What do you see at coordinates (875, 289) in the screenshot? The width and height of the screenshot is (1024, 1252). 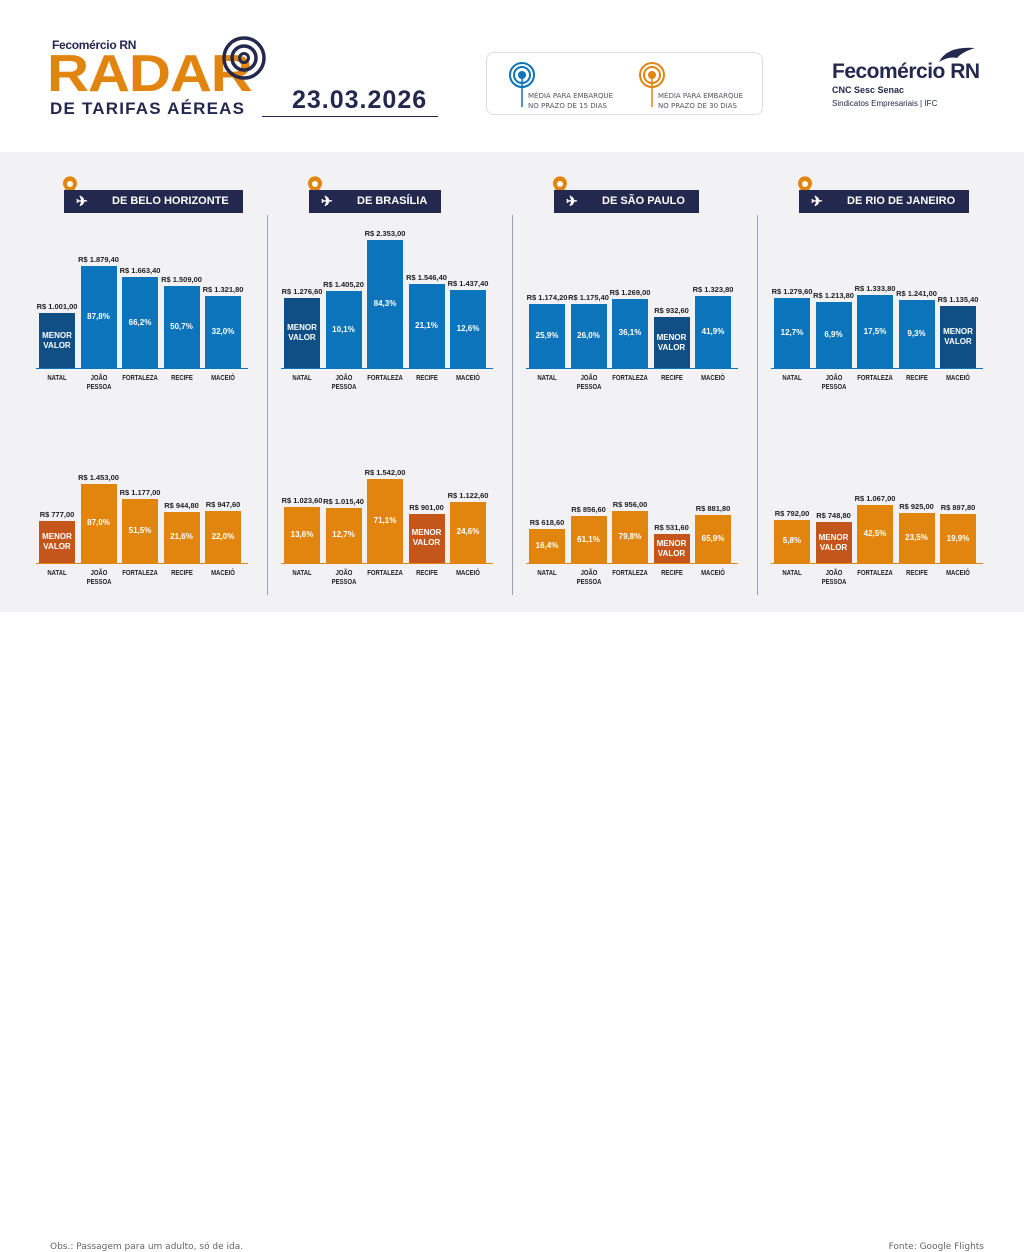 I see `price-label: R$ 1.333,80` at bounding box center [875, 289].